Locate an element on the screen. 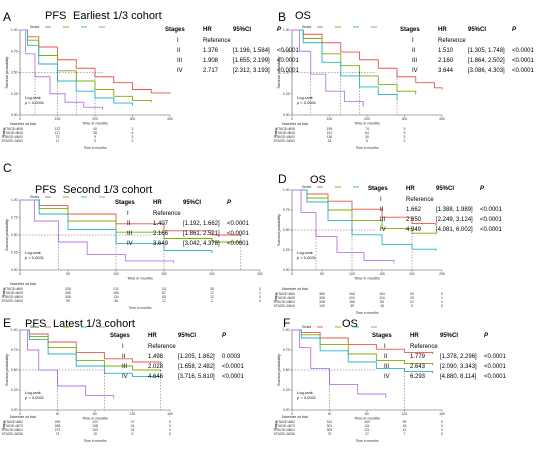  x-tick-label: 0 is located at coordinates (292, 414).